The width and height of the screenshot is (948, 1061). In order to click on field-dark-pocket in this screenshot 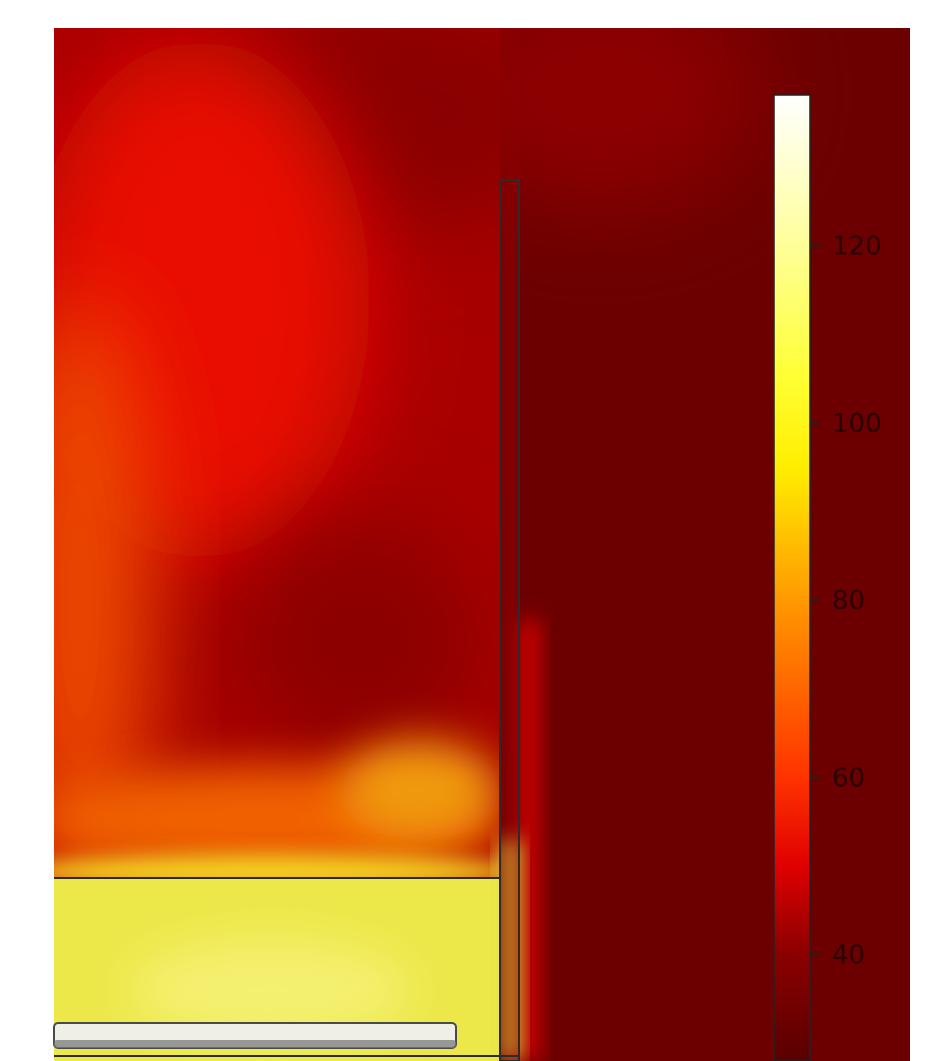, I will do `click(360, 640)`.